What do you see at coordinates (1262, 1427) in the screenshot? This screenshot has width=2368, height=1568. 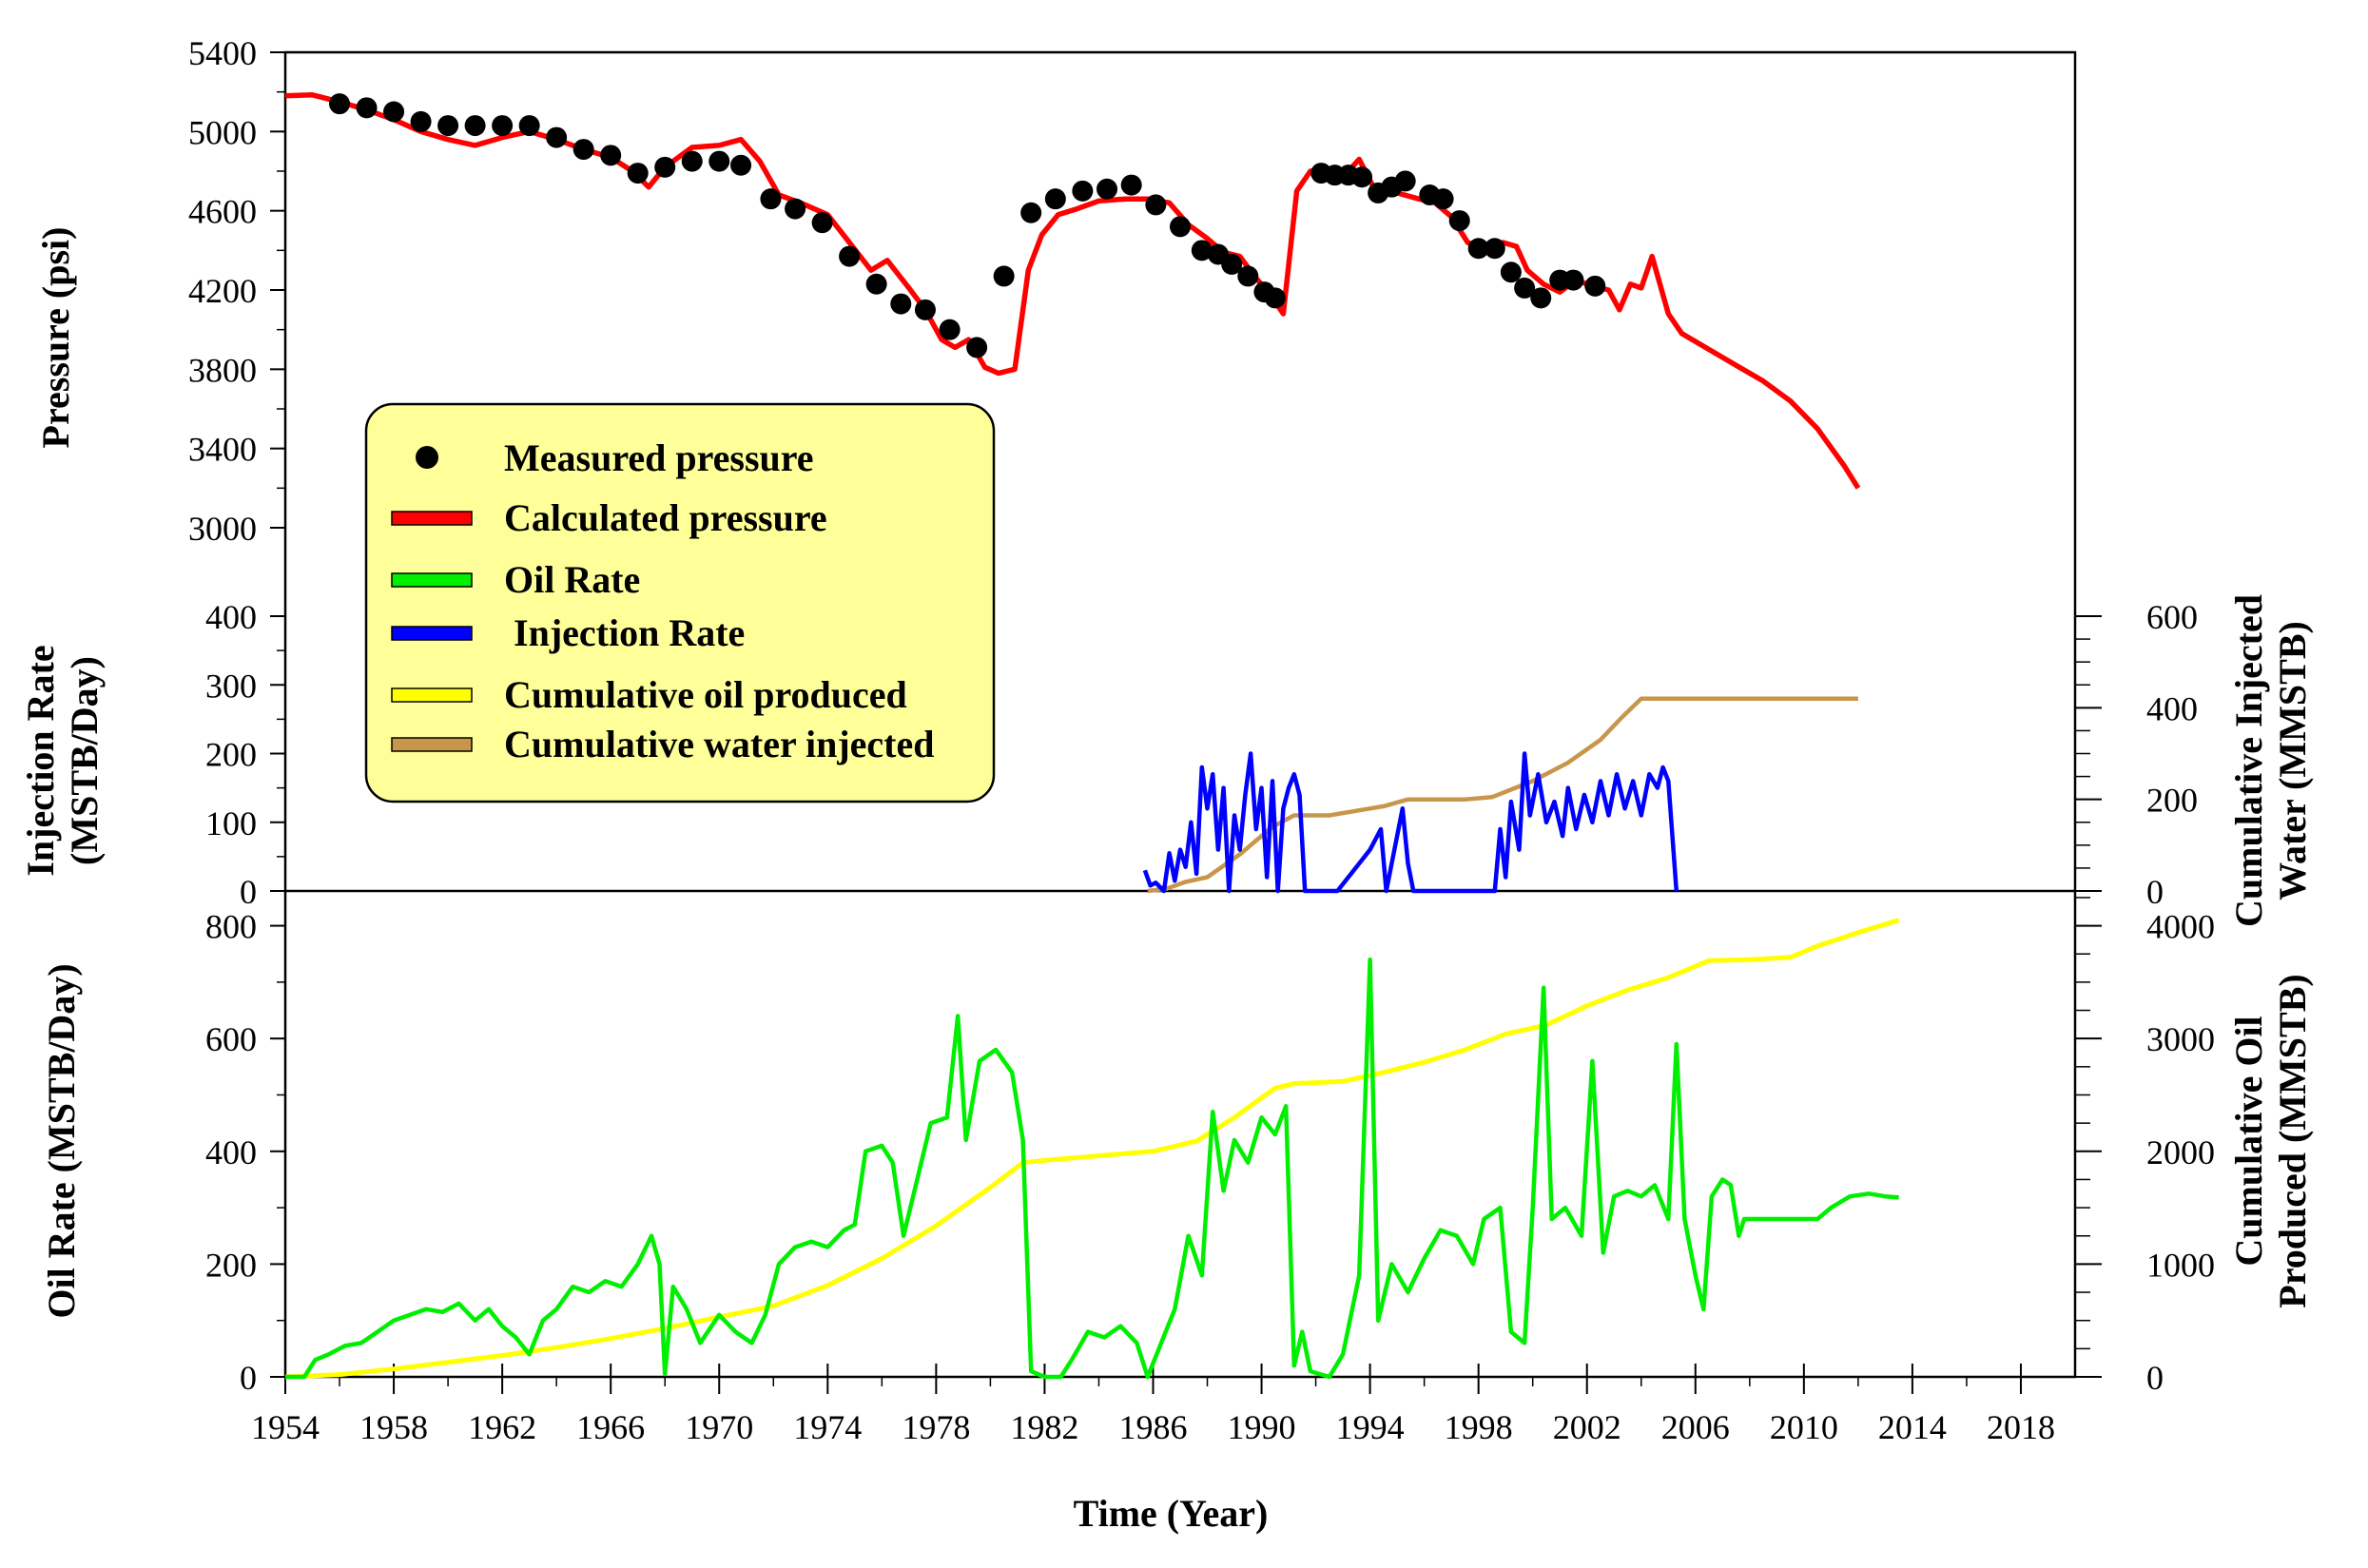 I see `x-tick-label-1990: 1990` at bounding box center [1262, 1427].